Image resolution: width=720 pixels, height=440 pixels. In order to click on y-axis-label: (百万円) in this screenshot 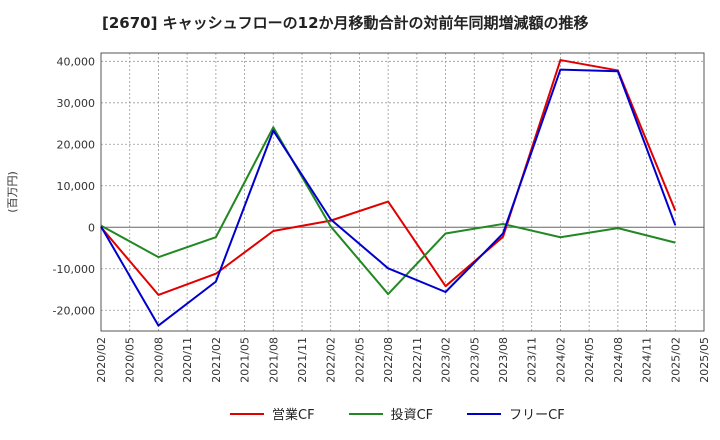, I will do `click(12, 192)`.